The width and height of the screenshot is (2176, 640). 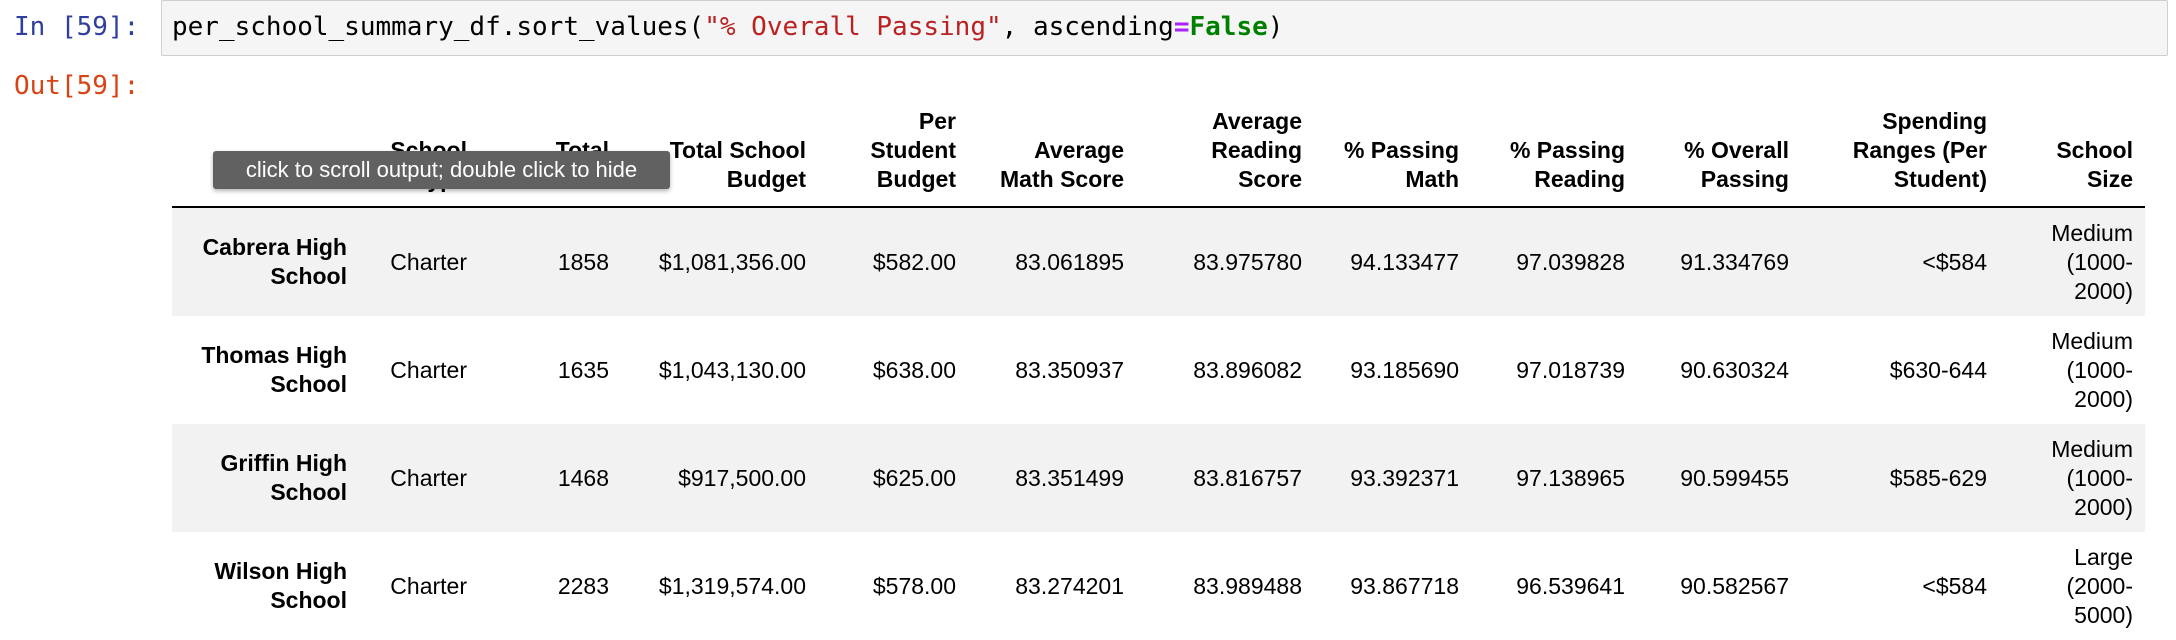 I want to click on table-cell: 94.133477, so click(x=1404, y=261).